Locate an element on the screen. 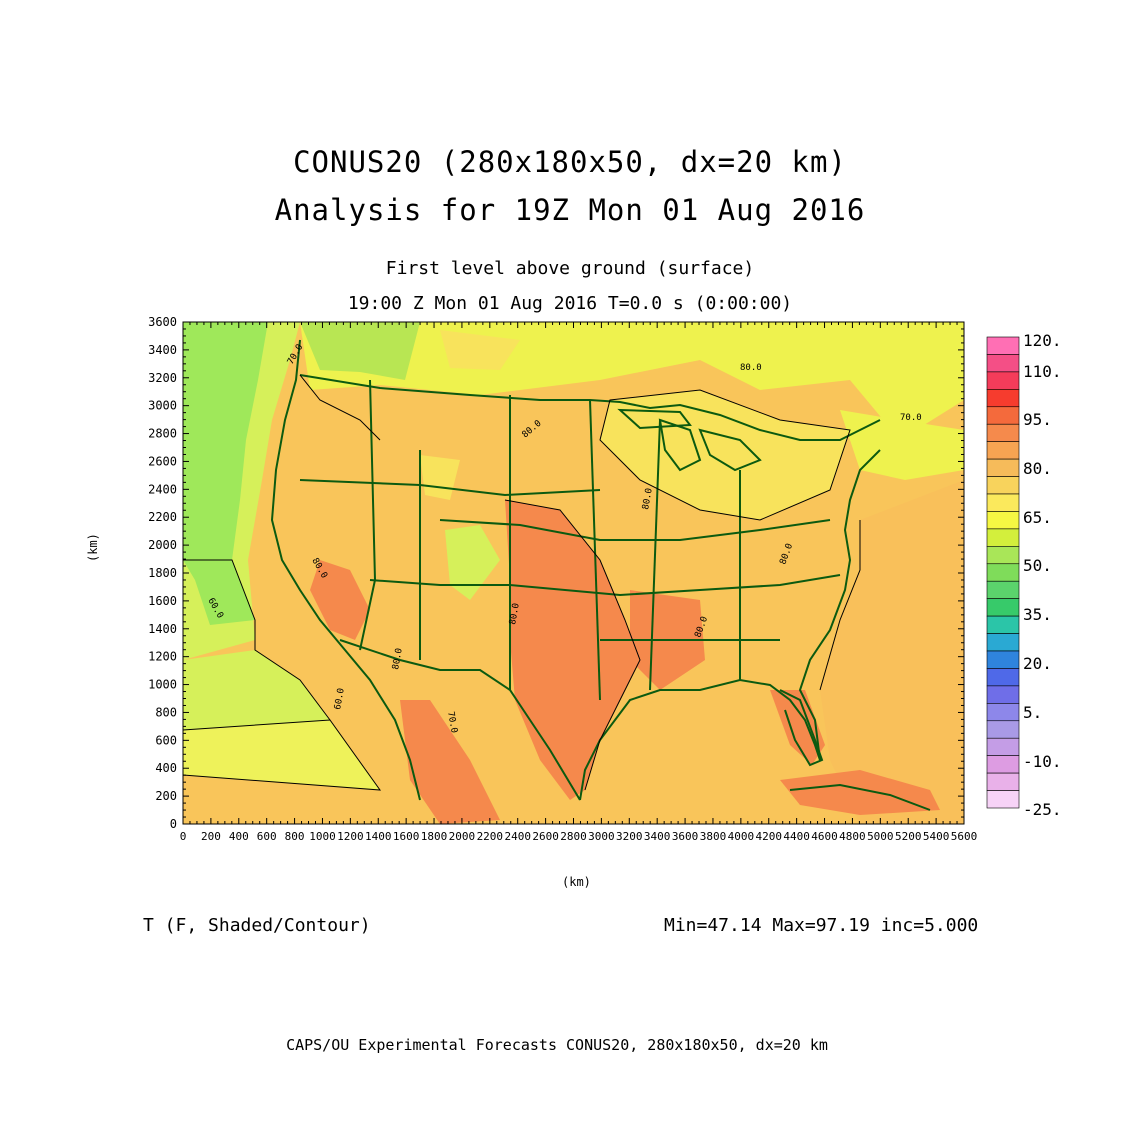 The height and width of the screenshot is (1148, 1148). y-tick-label: 2000 is located at coordinates (162, 545).